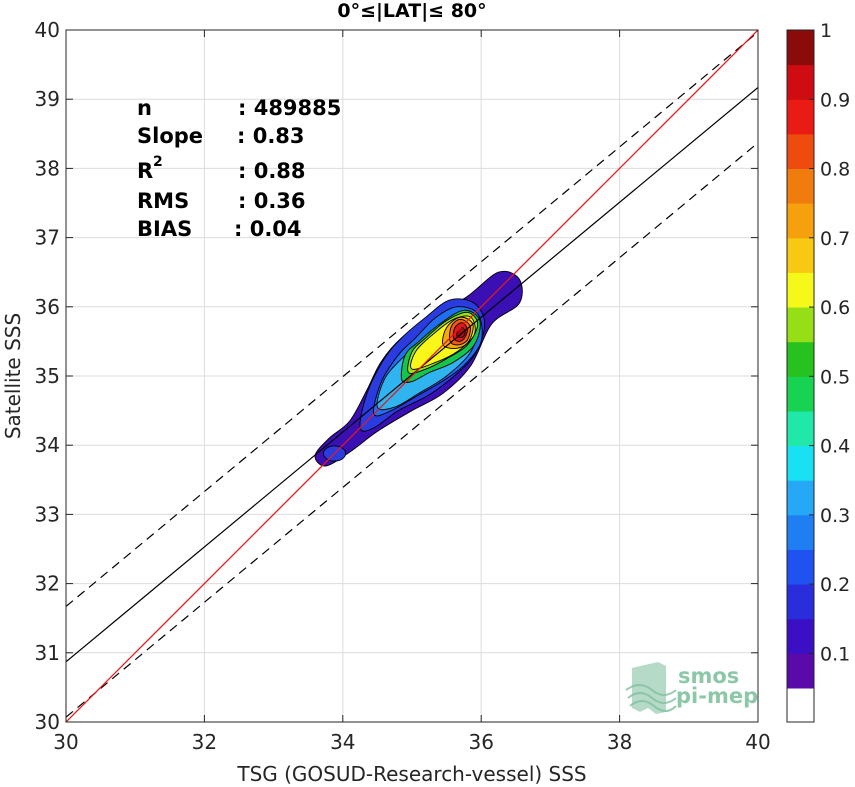 The height and width of the screenshot is (787, 855). What do you see at coordinates (13, 376) in the screenshot?
I see `y-axis-label: Satellite SSS` at bounding box center [13, 376].